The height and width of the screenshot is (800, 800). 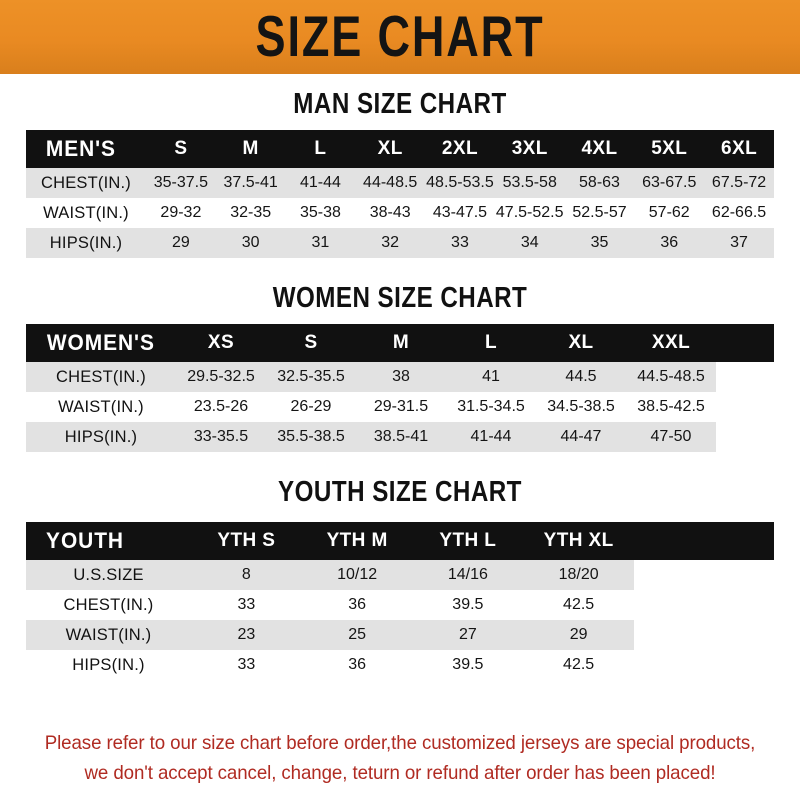 What do you see at coordinates (250, 148) in the screenshot?
I see `man-col-header: M` at bounding box center [250, 148].